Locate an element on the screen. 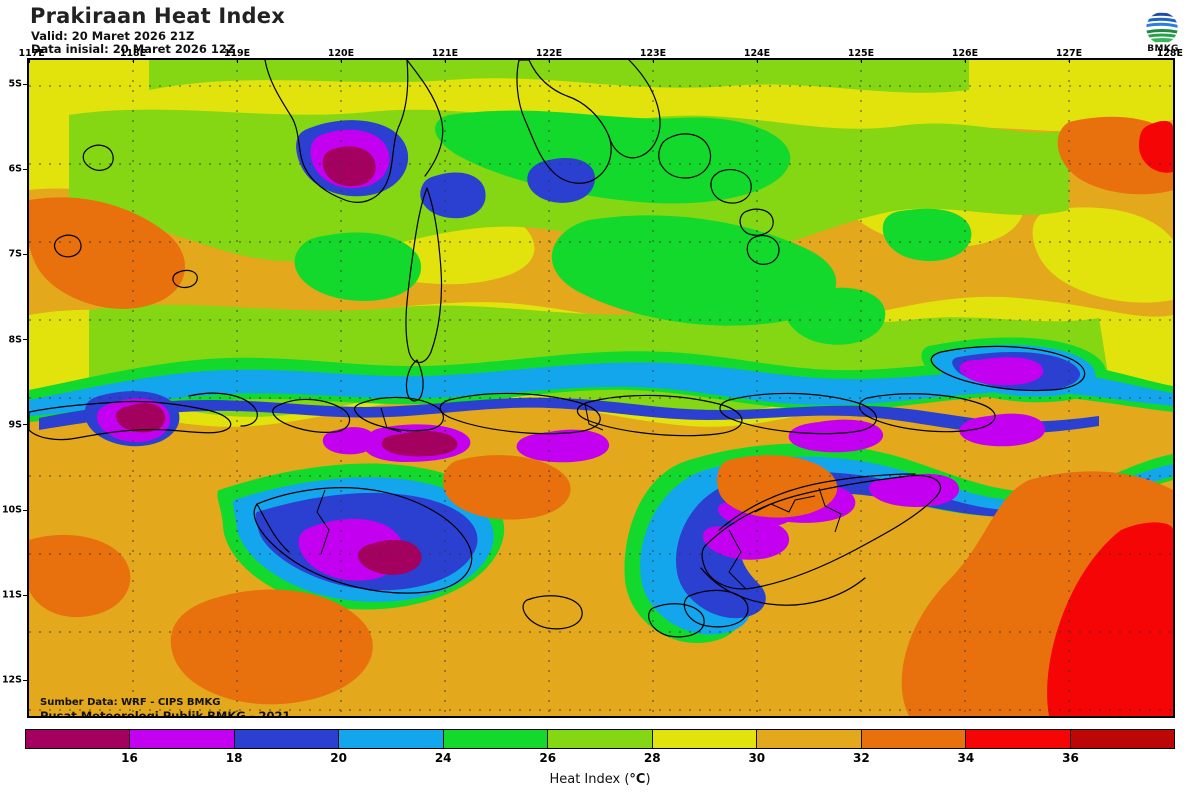 This screenshot has height=800, width=1200. colorbar-segment-28to30 is located at coordinates (705, 739).